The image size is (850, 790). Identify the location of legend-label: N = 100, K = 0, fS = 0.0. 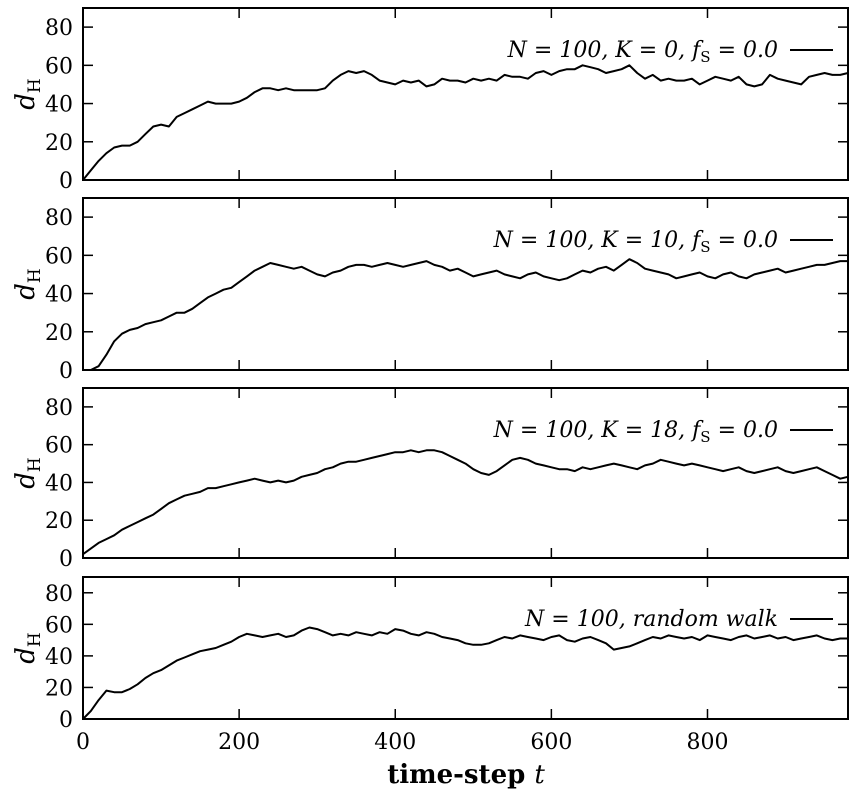
(642, 52).